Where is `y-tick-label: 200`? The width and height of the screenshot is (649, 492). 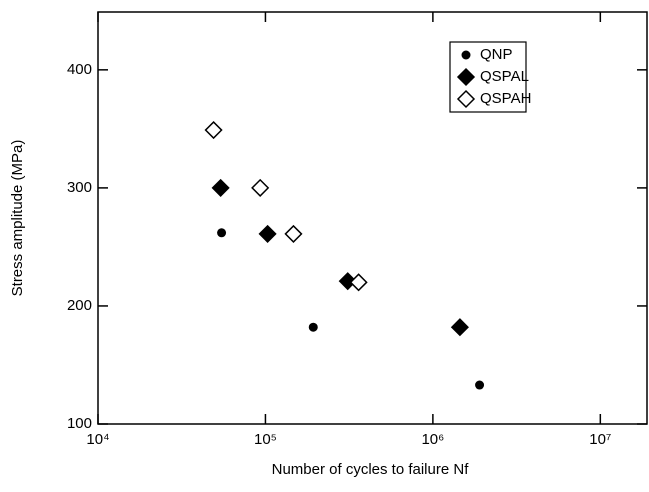 y-tick-label: 200 is located at coordinates (79, 305).